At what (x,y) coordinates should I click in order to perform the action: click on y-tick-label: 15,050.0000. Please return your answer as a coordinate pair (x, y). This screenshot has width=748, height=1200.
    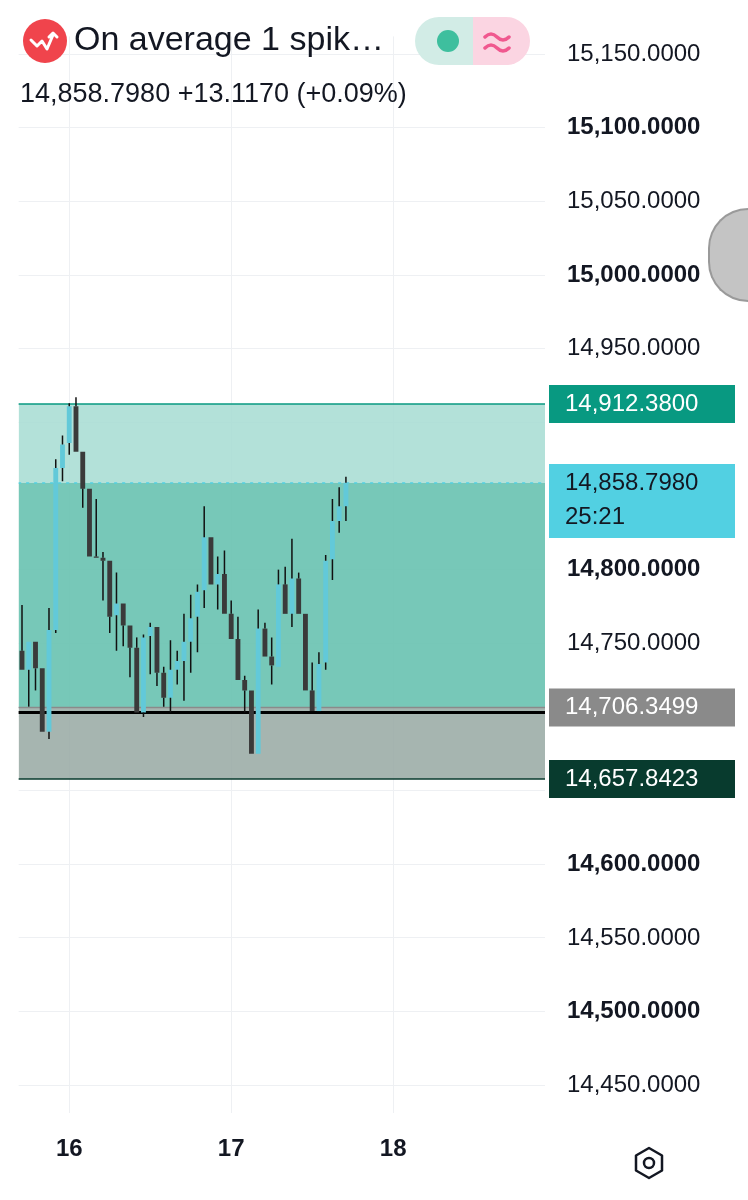
    Looking at the image, I should click on (634, 200).